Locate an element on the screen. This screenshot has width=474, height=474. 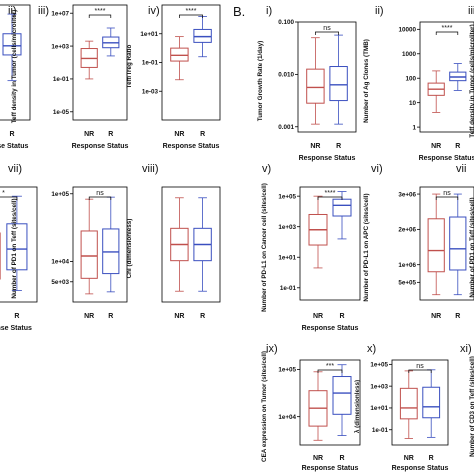
panel-xi: xi)Number of CD3 on Teff (sites/cell) is located at coordinates (467, 400).